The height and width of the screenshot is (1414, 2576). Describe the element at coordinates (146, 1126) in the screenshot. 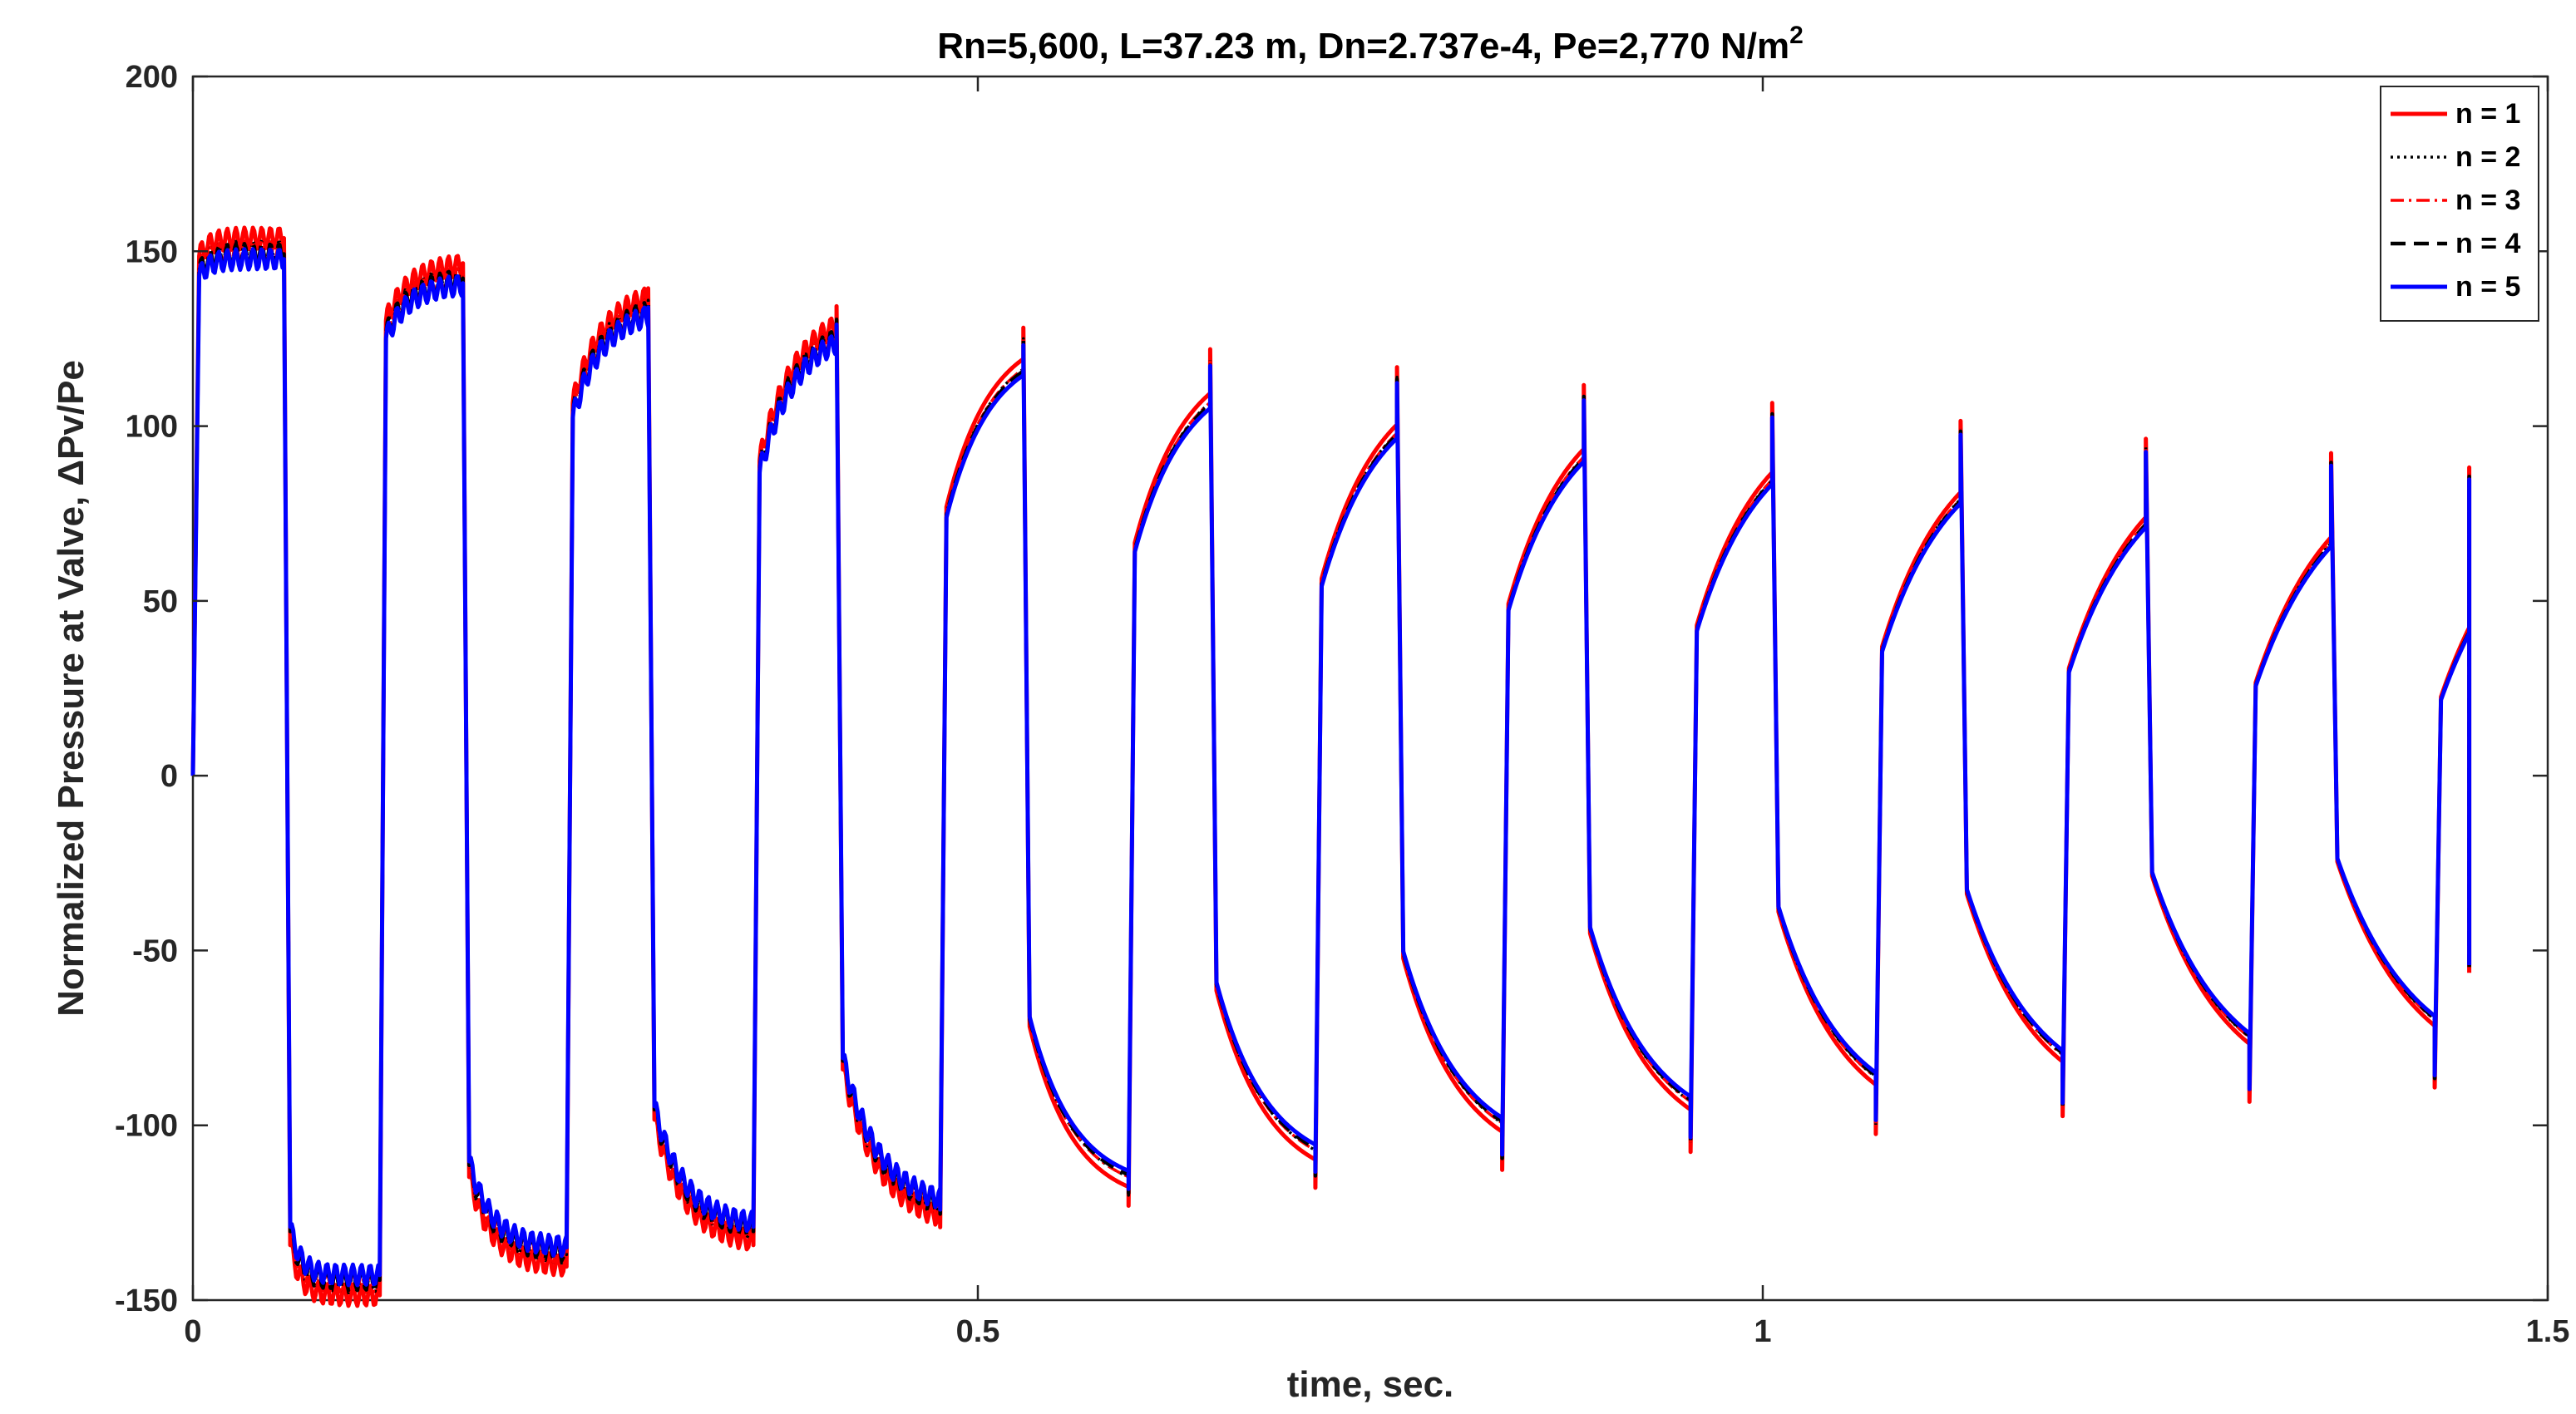

I see `y-tick-label: -100` at that location.